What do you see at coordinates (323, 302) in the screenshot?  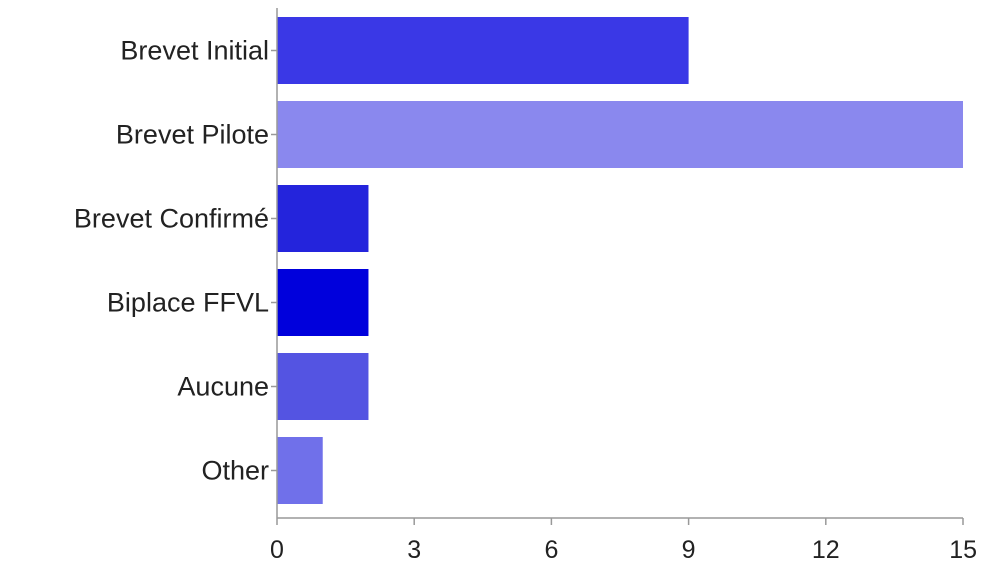 I see `bar-biplace-ffvl` at bounding box center [323, 302].